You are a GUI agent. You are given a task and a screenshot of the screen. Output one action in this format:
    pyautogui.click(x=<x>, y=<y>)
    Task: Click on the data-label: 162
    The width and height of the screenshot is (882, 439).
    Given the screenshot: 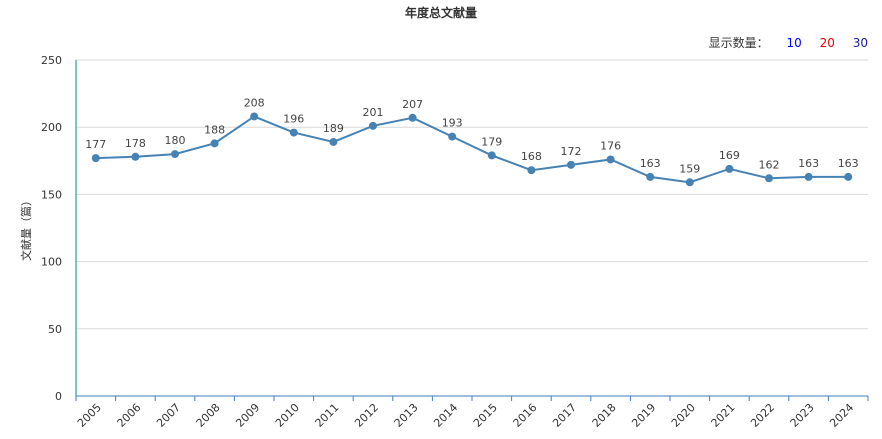 What is the action you would take?
    pyautogui.click(x=769, y=164)
    